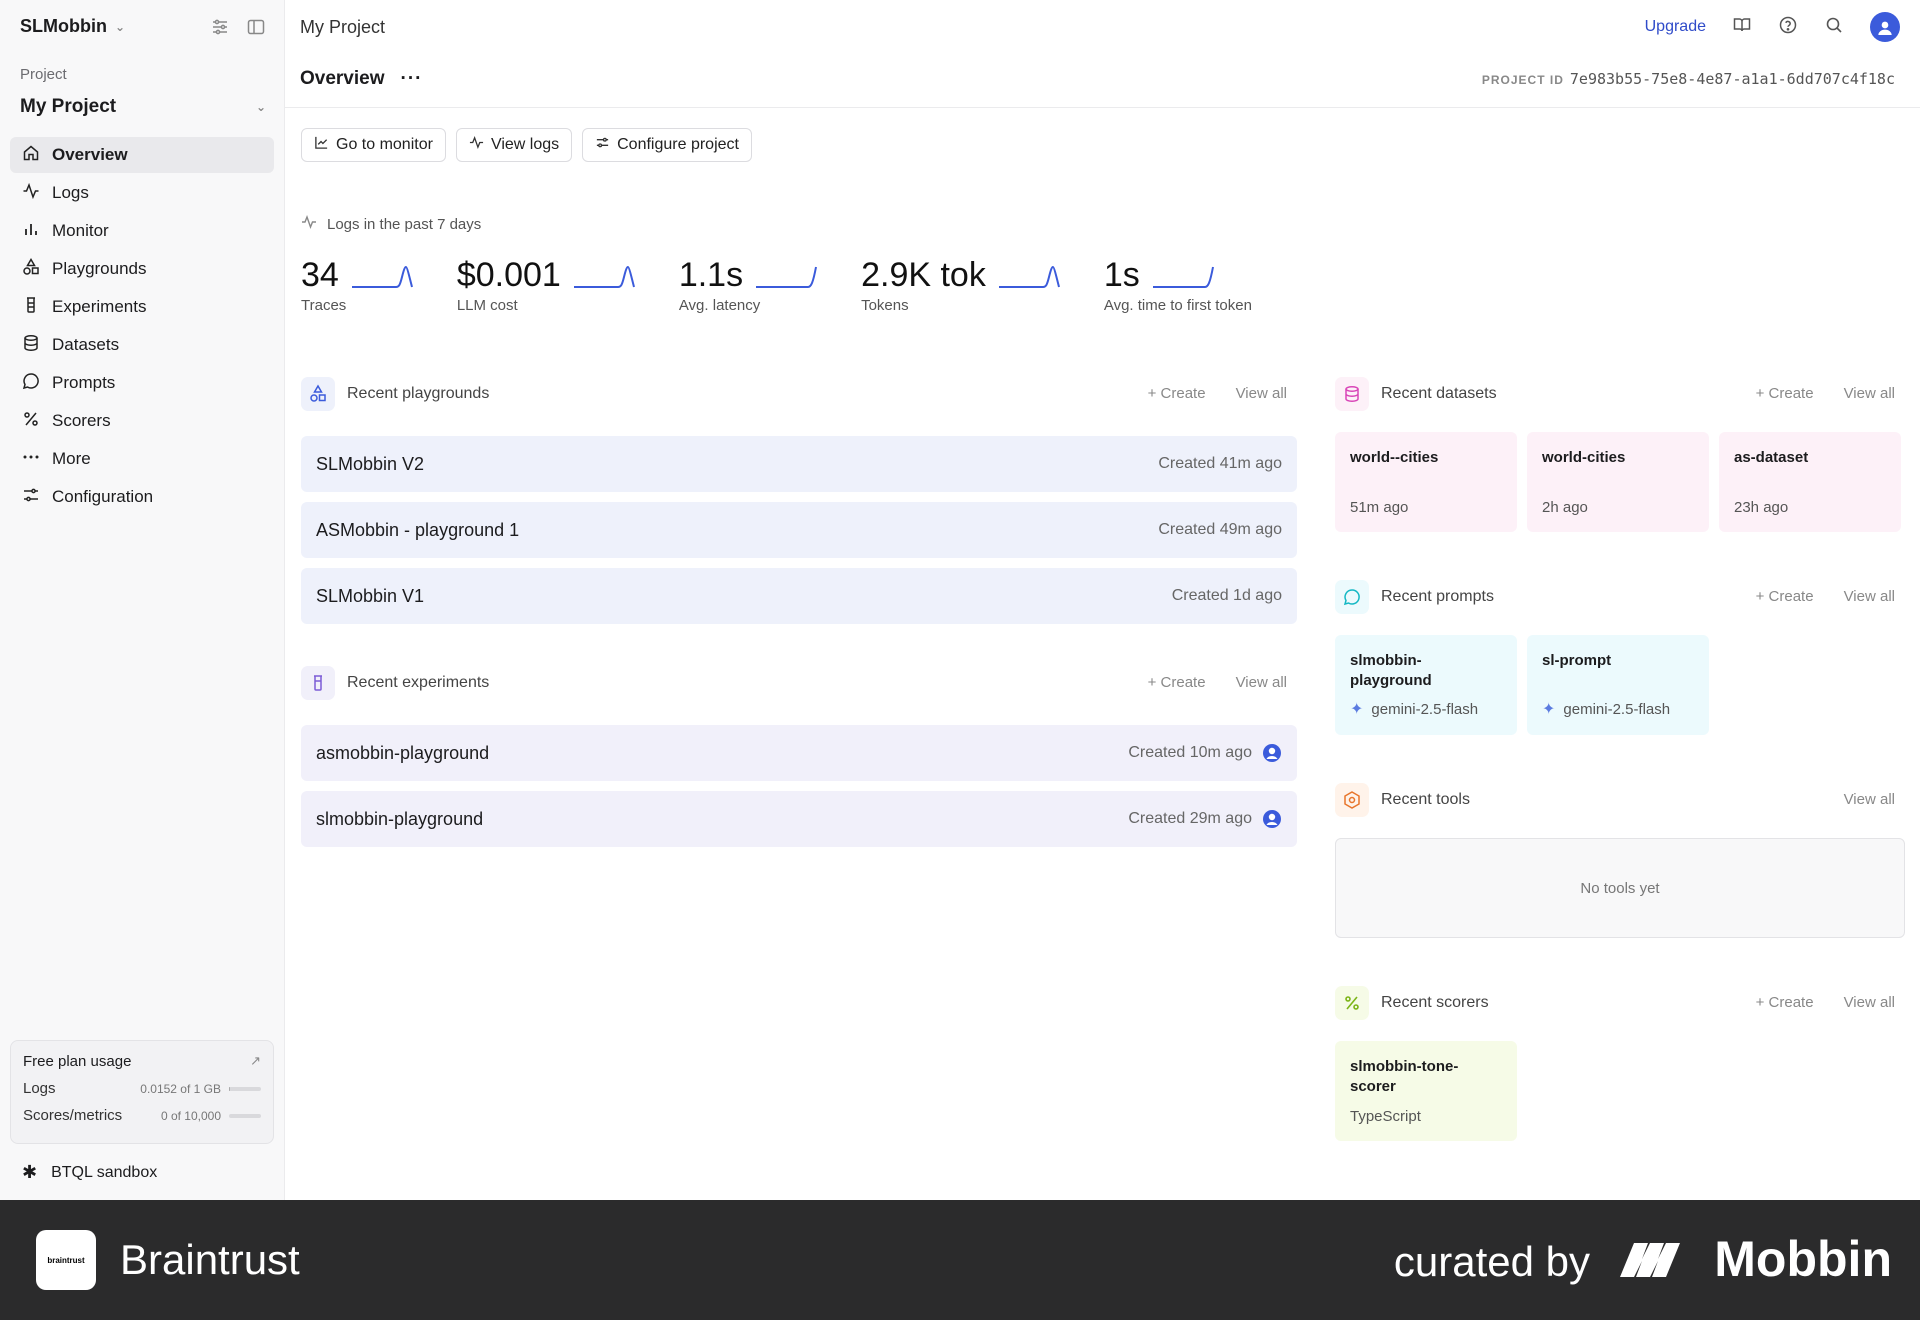  Describe the element at coordinates (324, 305) in the screenshot. I see `stat-label: Traces` at that location.